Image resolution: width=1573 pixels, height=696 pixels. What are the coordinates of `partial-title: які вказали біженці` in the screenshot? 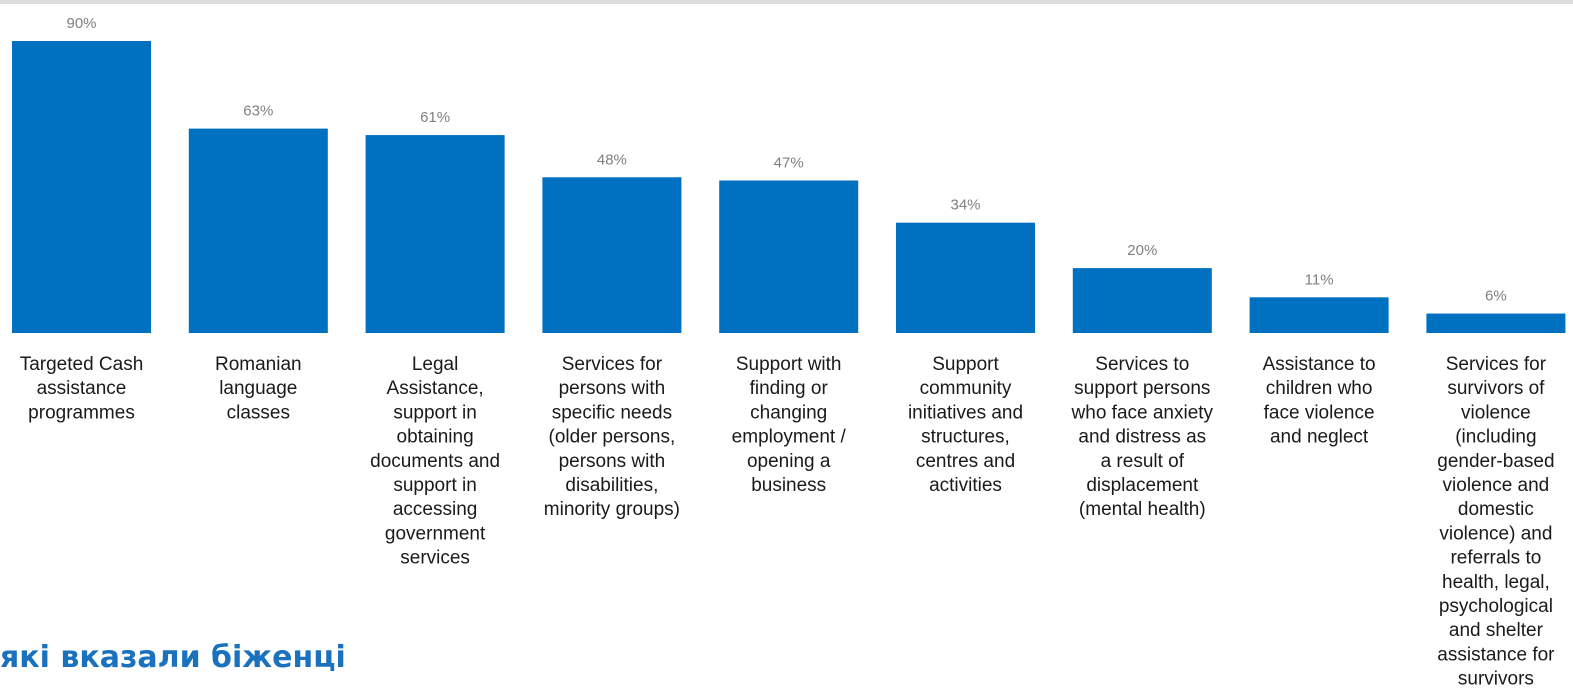 It's located at (173, 657).